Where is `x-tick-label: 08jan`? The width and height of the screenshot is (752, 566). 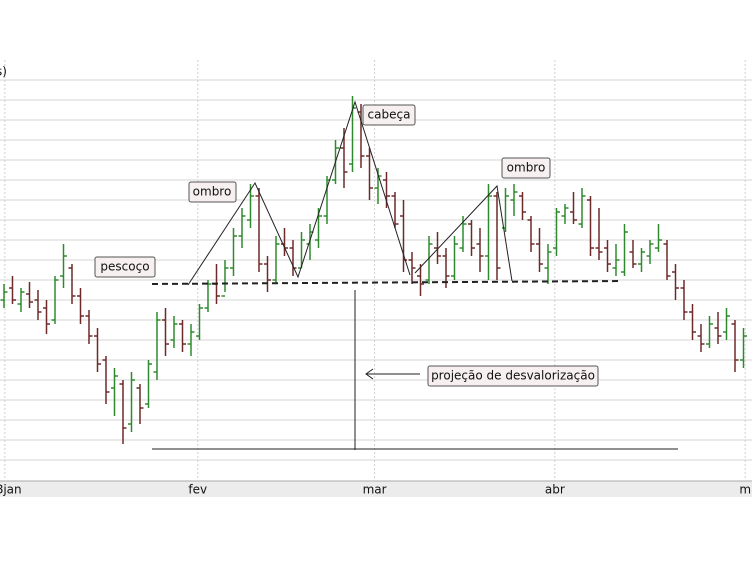 x-tick-label: 08jan is located at coordinates (11, 490).